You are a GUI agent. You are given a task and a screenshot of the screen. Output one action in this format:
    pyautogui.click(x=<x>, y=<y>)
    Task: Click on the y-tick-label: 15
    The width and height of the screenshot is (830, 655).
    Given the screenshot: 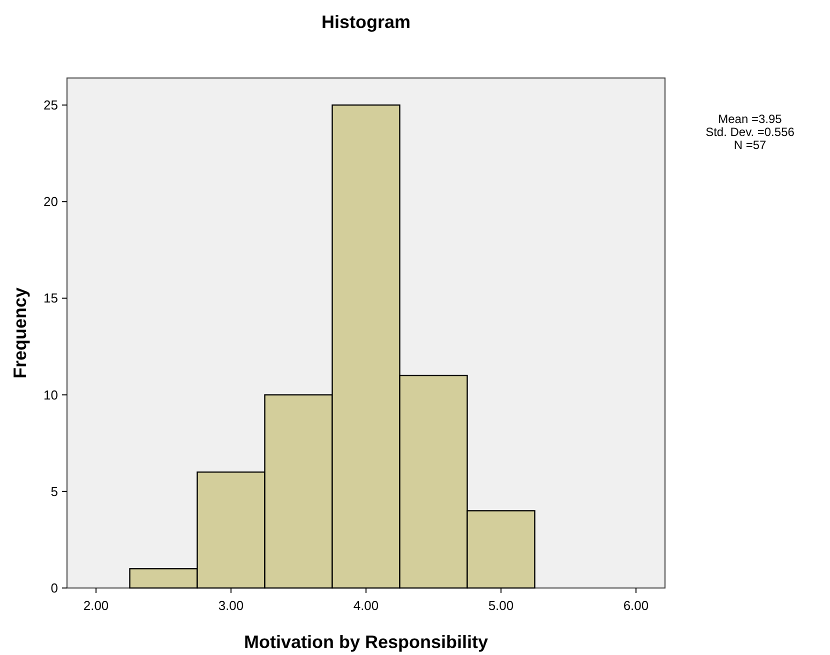 What is the action you would take?
    pyautogui.click(x=51, y=298)
    